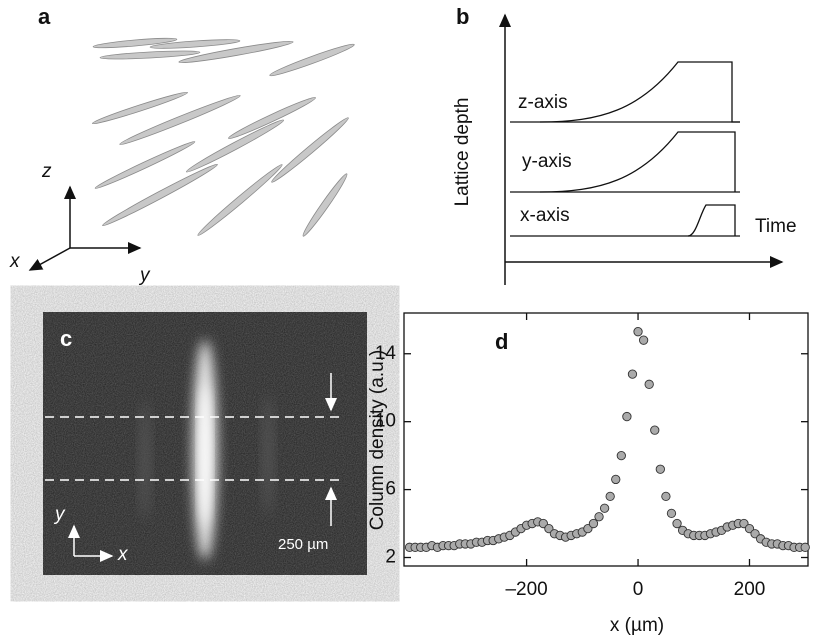 Image resolution: width=819 pixels, height=644 pixels. I want to click on panel-letter: c, so click(66, 338).